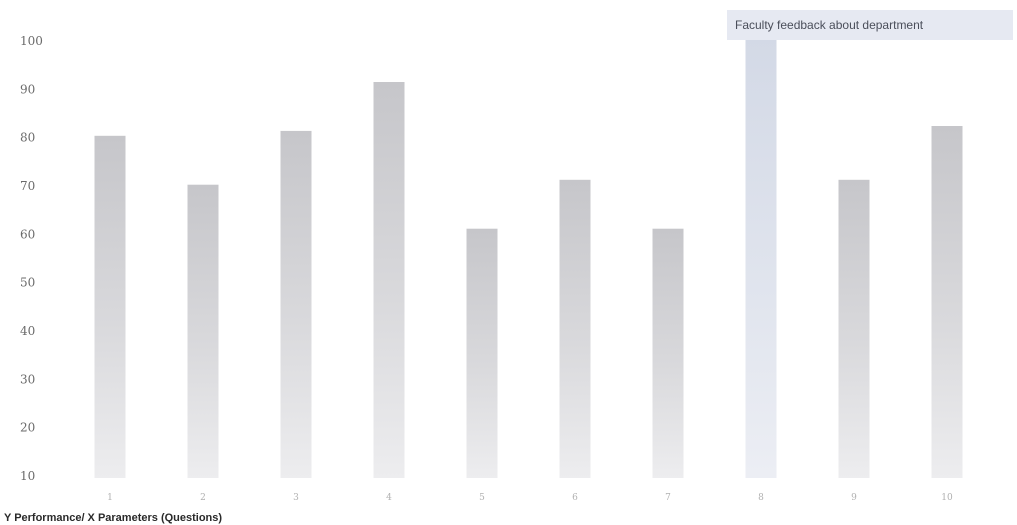 The width and height of the screenshot is (1017, 525). Describe the element at coordinates (829, 25) in the screenshot. I see `chart-title: Faculty feedback about department` at that location.